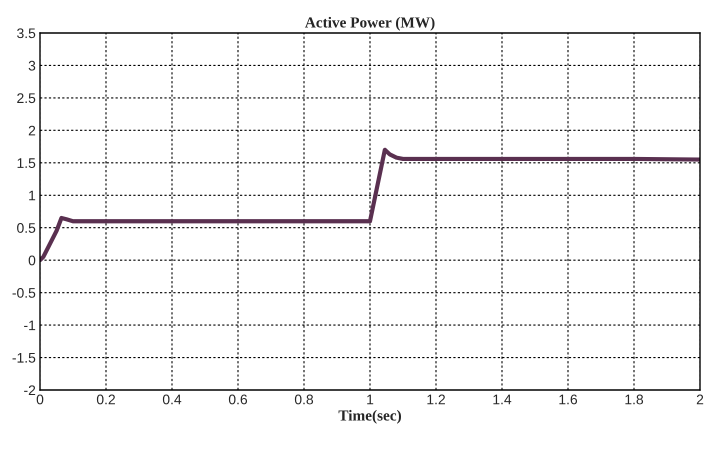  I want to click on y-tick-label: 3, so click(32, 65).